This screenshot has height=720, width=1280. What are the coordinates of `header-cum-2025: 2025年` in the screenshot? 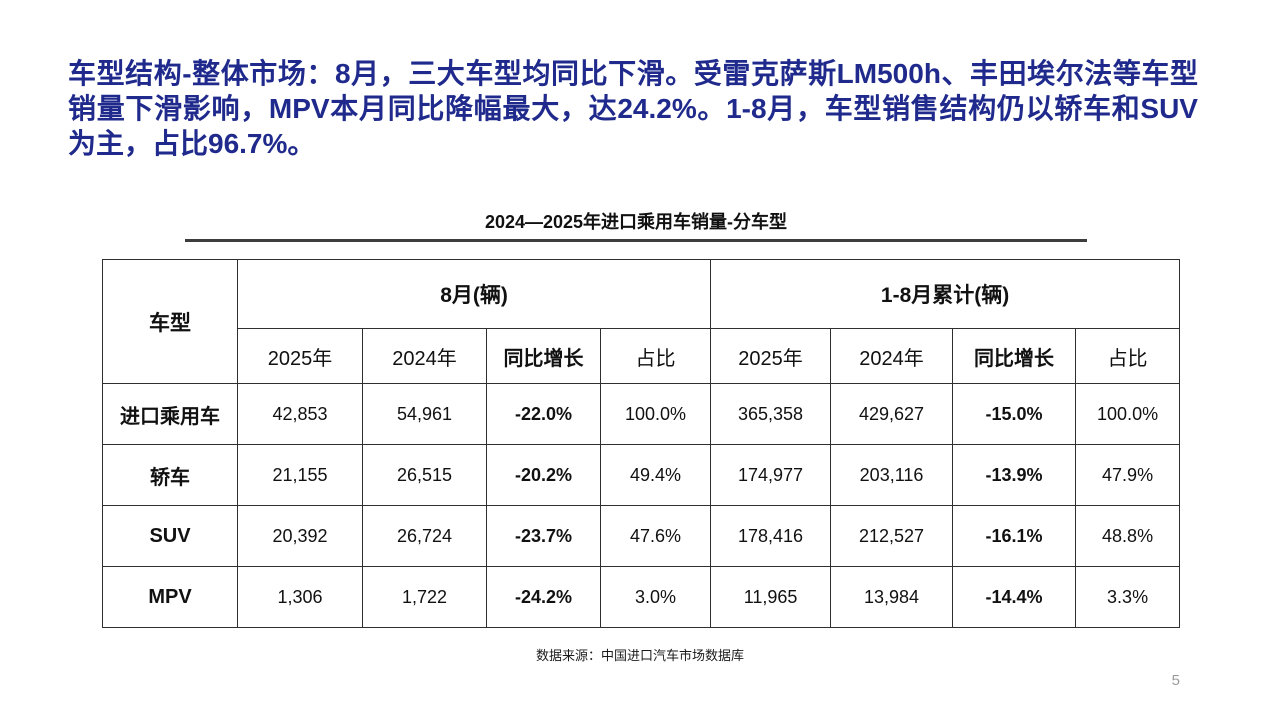 It's located at (771, 356).